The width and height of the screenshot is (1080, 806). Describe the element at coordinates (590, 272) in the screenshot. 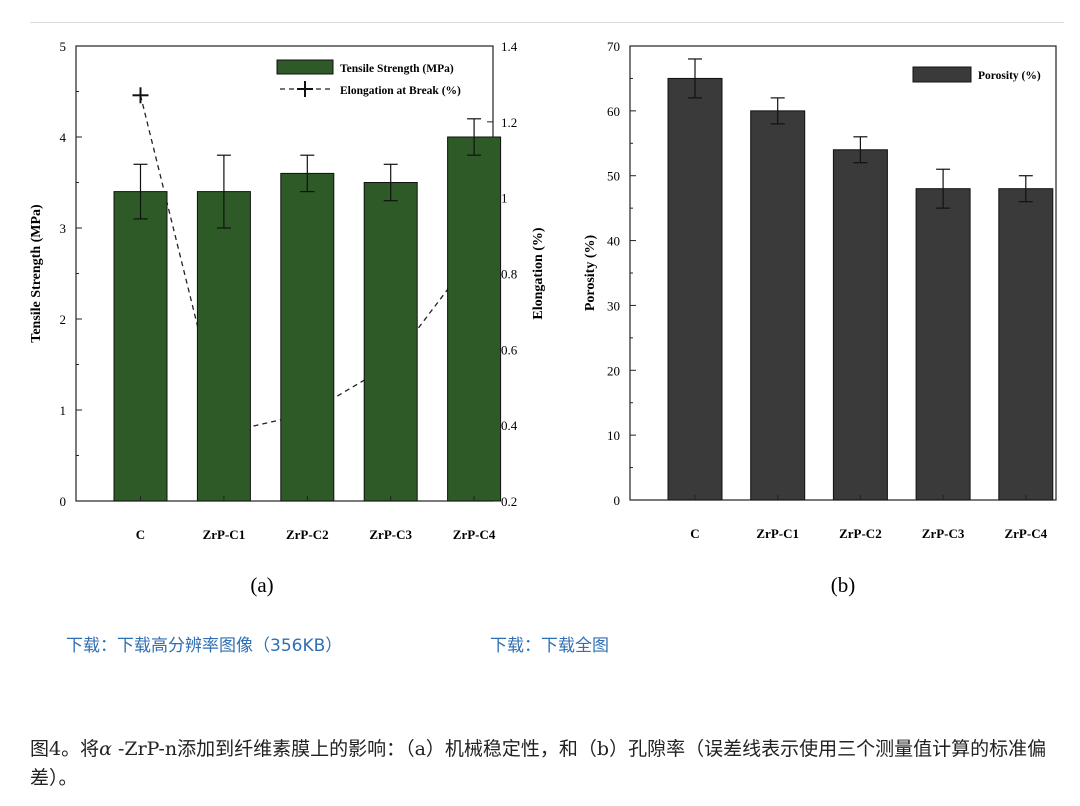

I see `panel-b-y-axis-title: Porosity (%)` at that location.